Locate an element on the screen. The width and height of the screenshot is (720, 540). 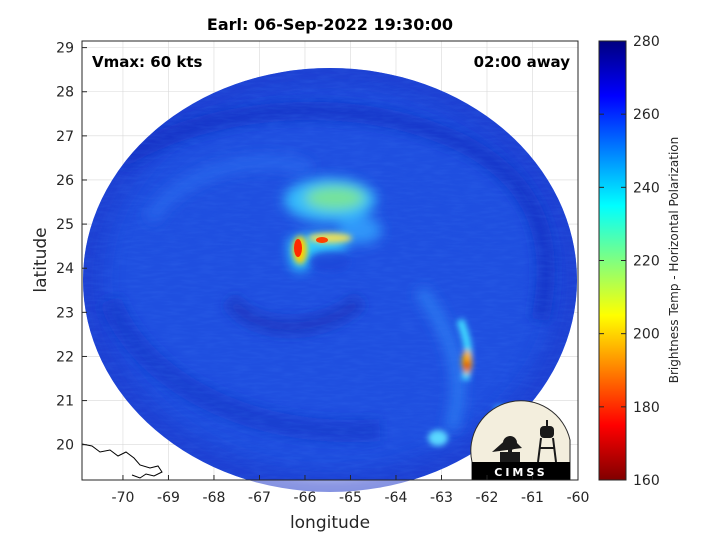
plot-title: Earl: 06-Sep-2022 19:30:00 is located at coordinates (330, 24).